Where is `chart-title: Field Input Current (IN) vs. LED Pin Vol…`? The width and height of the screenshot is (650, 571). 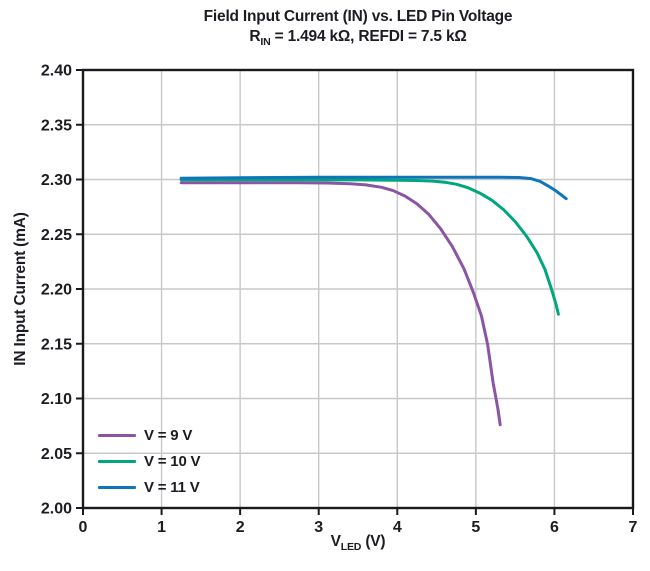
chart-title: Field Input Current (IN) vs. LED Pin Vol… is located at coordinates (358, 16).